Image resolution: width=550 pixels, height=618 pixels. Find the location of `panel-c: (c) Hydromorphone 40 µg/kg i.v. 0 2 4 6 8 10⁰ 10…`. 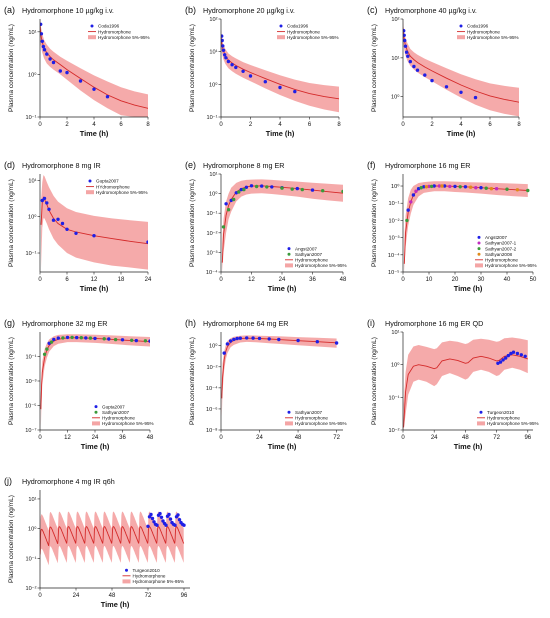

panel-c: (c) Hydromorphone 40 µg/kg i.v. 0 2 4 6 8 10⁰ 10… is located at coordinates (444, 71).